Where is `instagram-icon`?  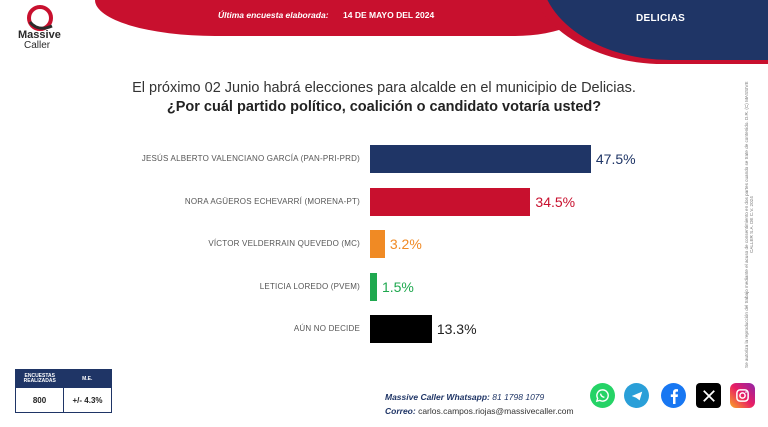
instagram-icon is located at coordinates (742, 395).